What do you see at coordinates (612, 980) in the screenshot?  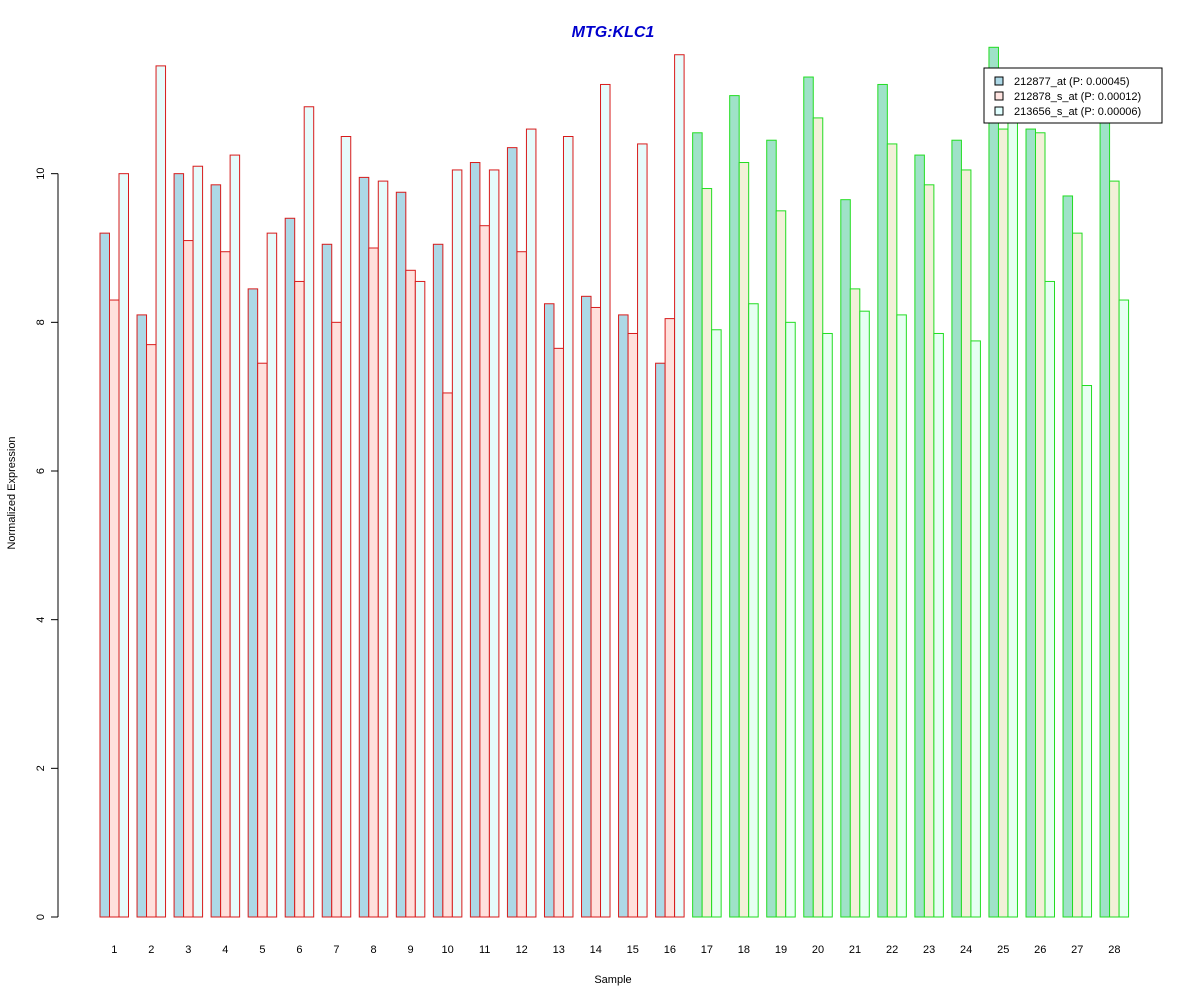 I see `x-axis-label: Sample` at bounding box center [612, 980].